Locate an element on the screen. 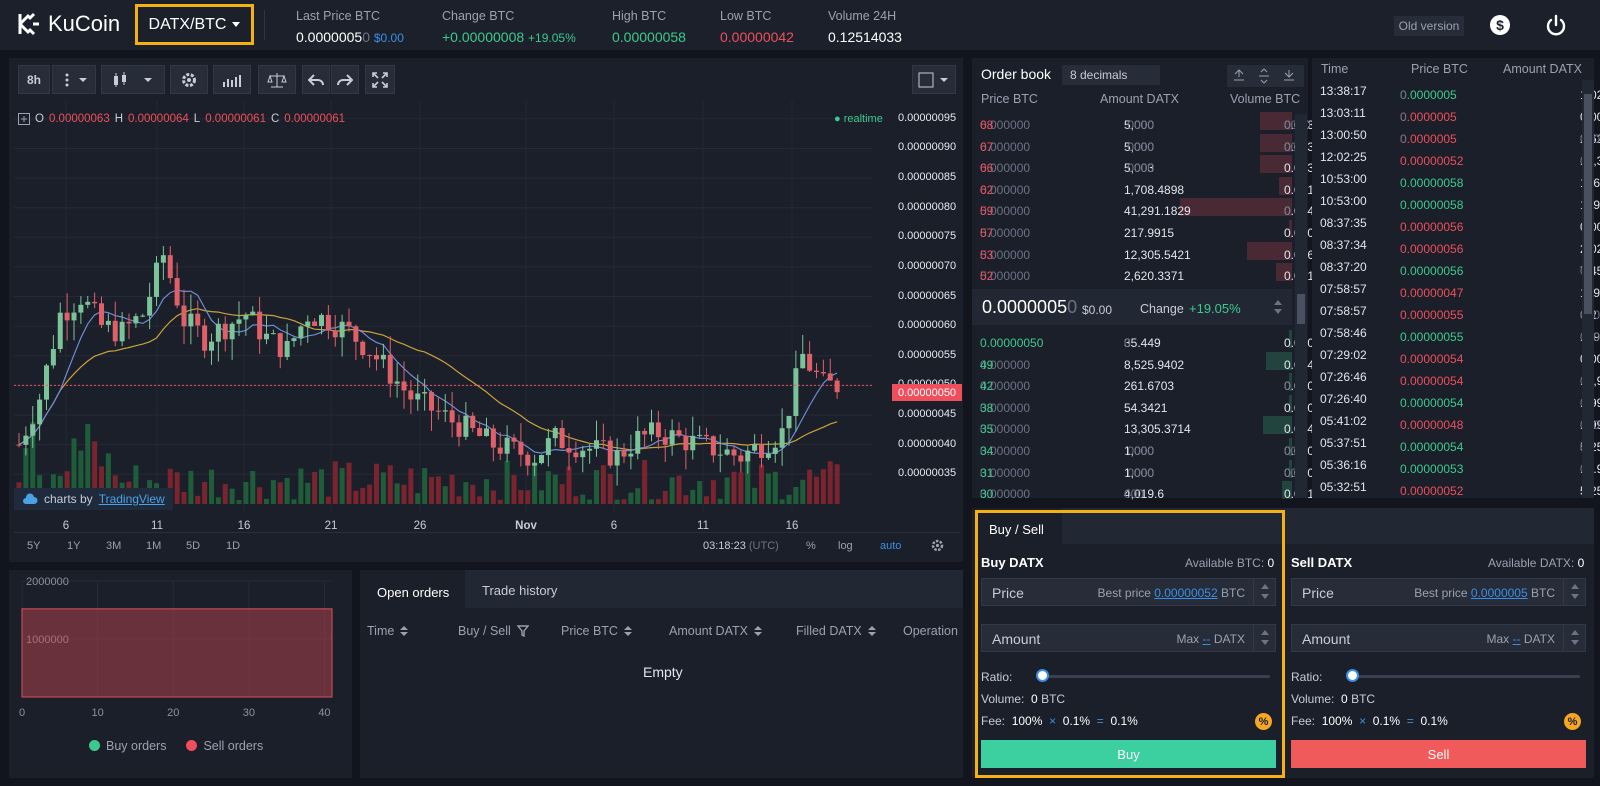 The image size is (1600, 786). both-sides-icon is located at coordinates (1264, 76).